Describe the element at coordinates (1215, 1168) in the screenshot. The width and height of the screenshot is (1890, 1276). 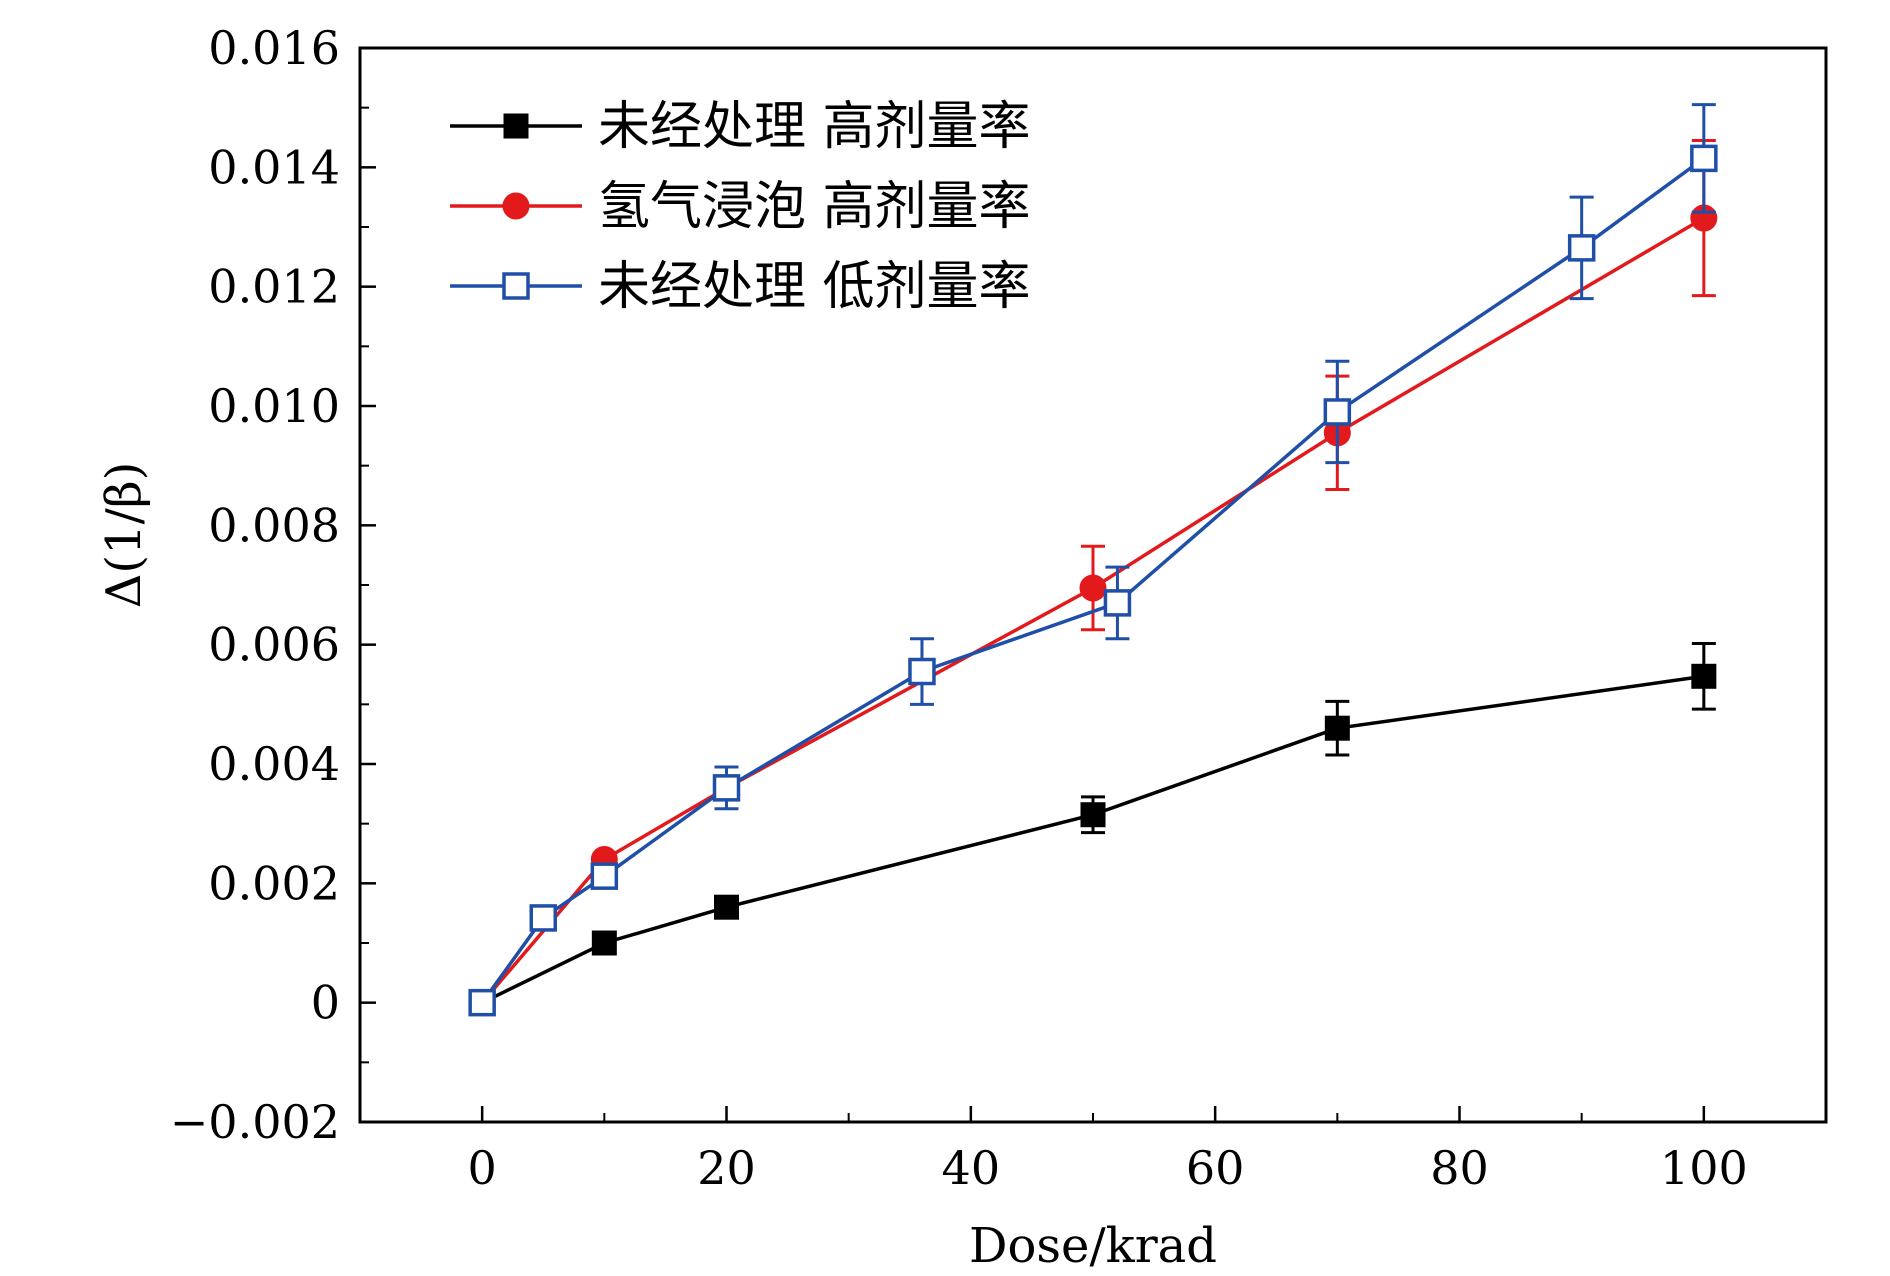
I see `x-tick-label: 60` at that location.